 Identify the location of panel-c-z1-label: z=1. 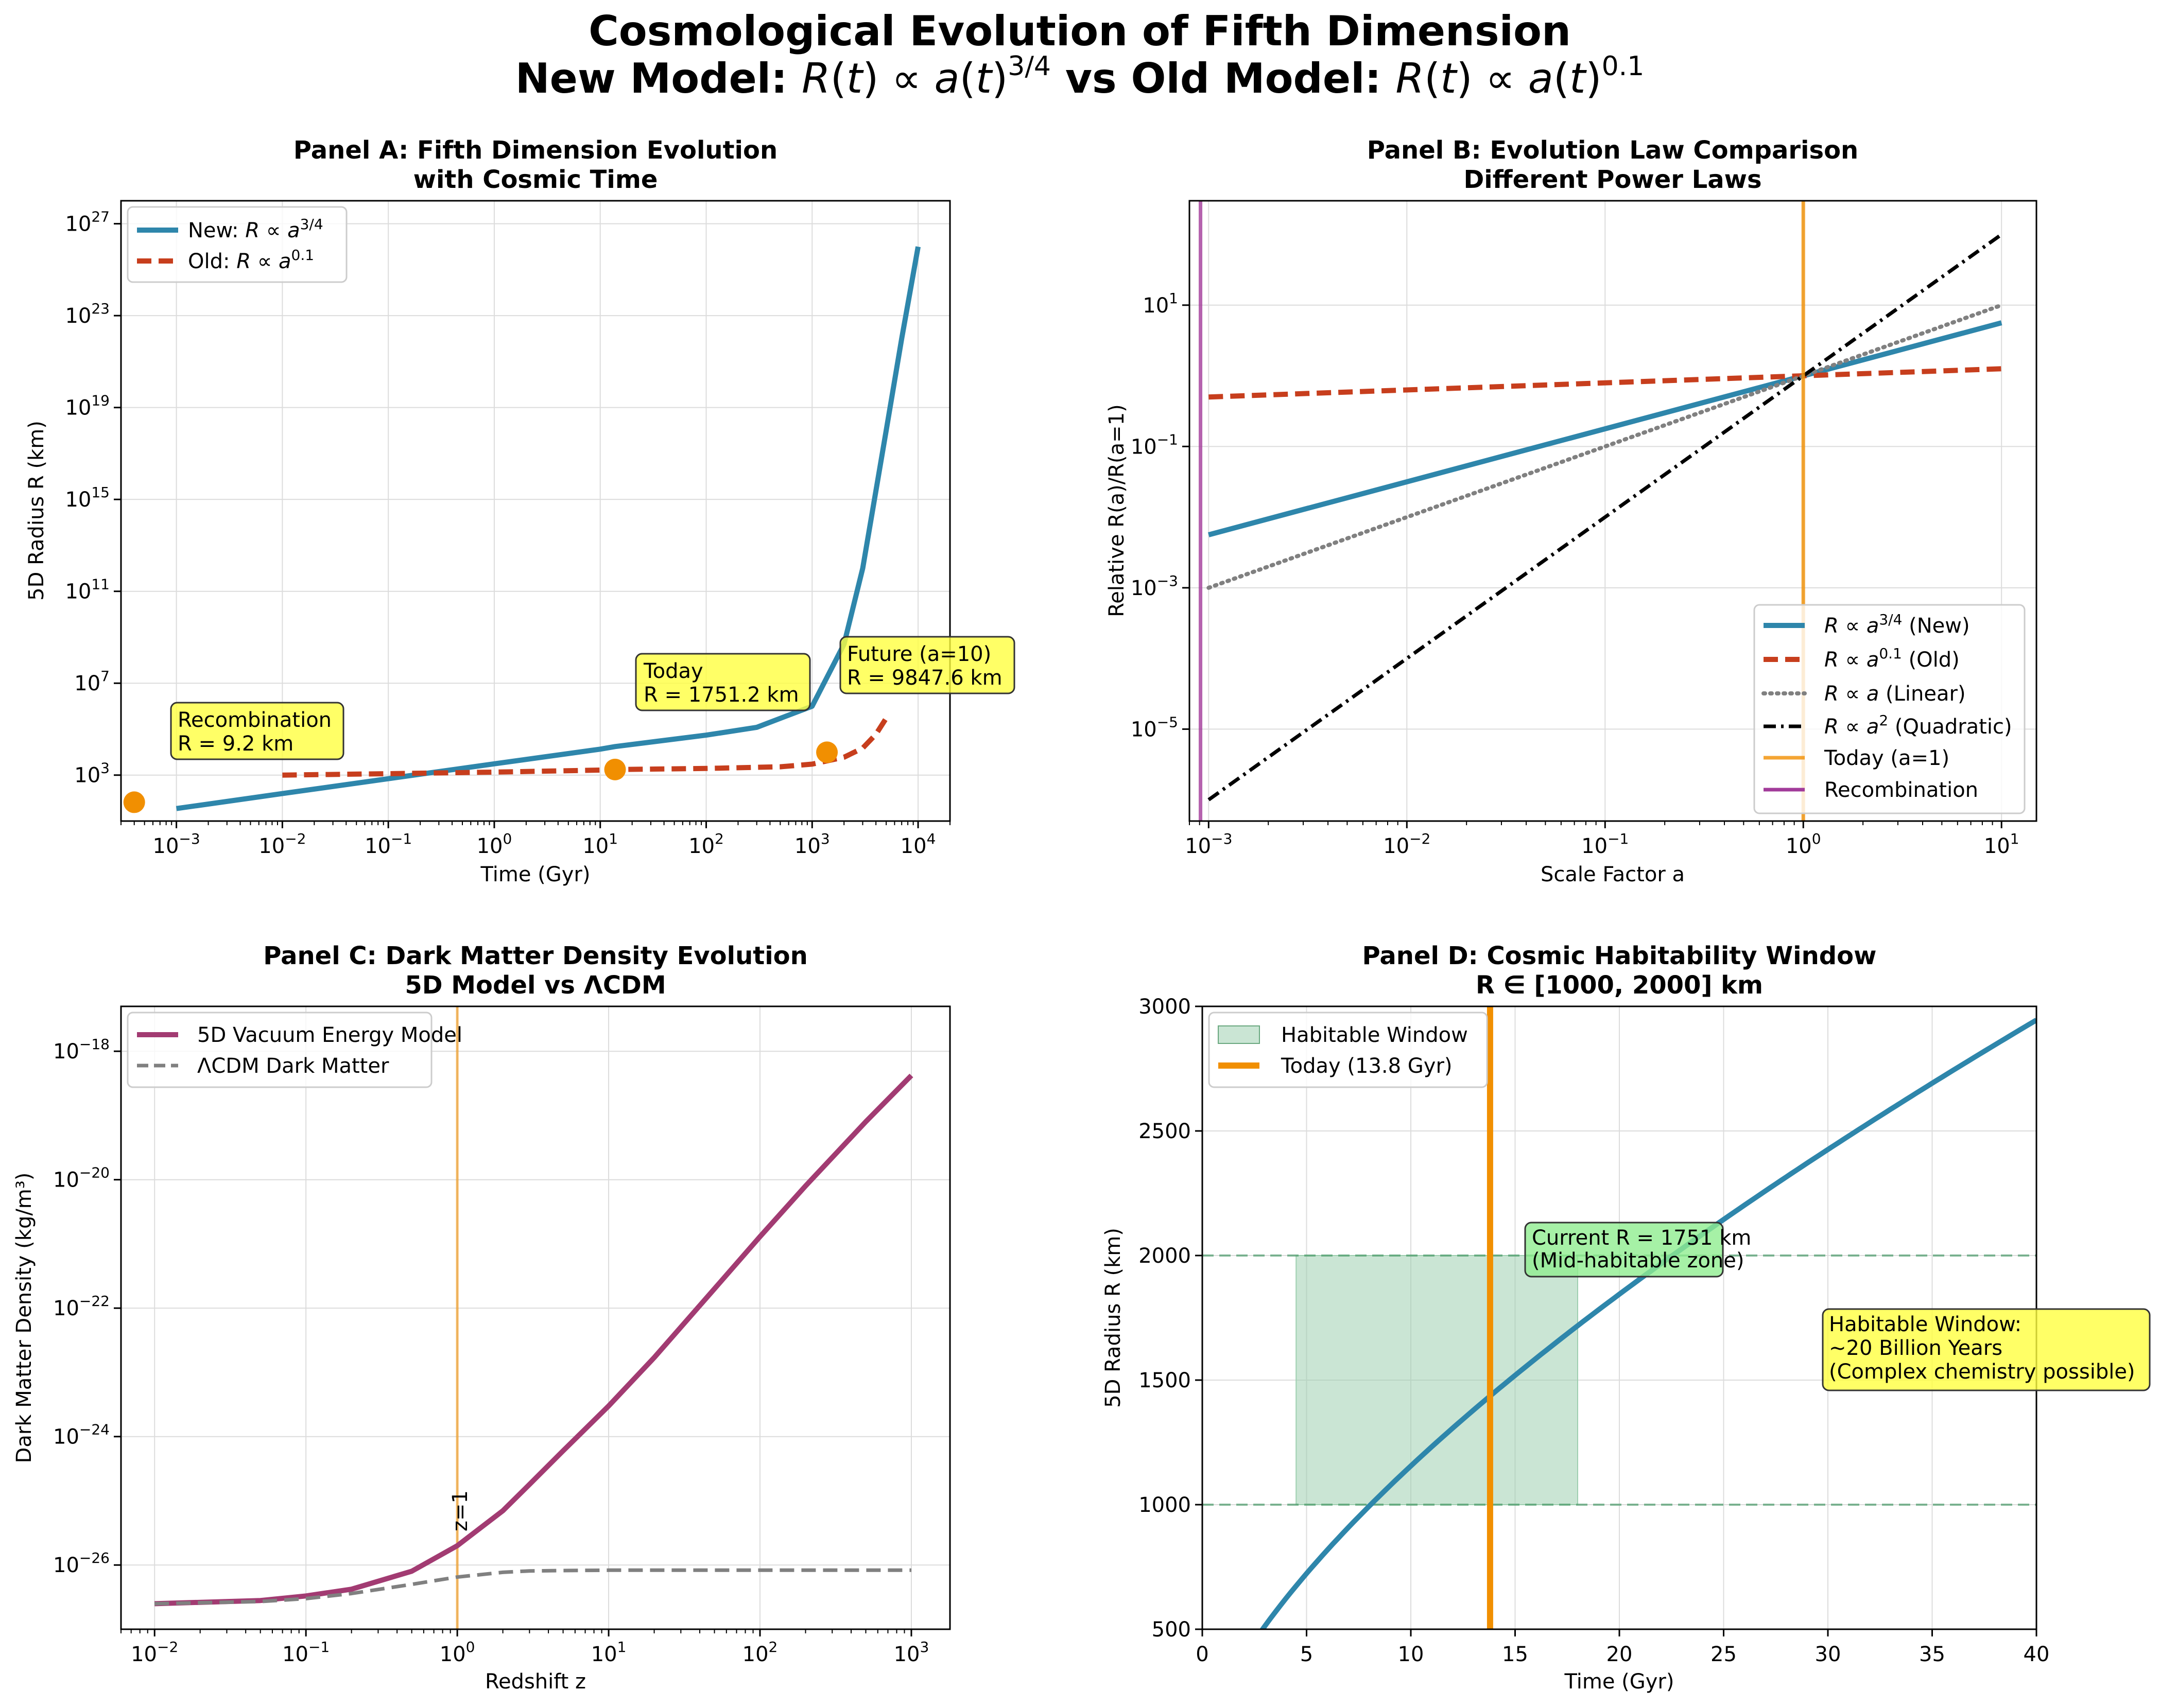
(460, 1510).